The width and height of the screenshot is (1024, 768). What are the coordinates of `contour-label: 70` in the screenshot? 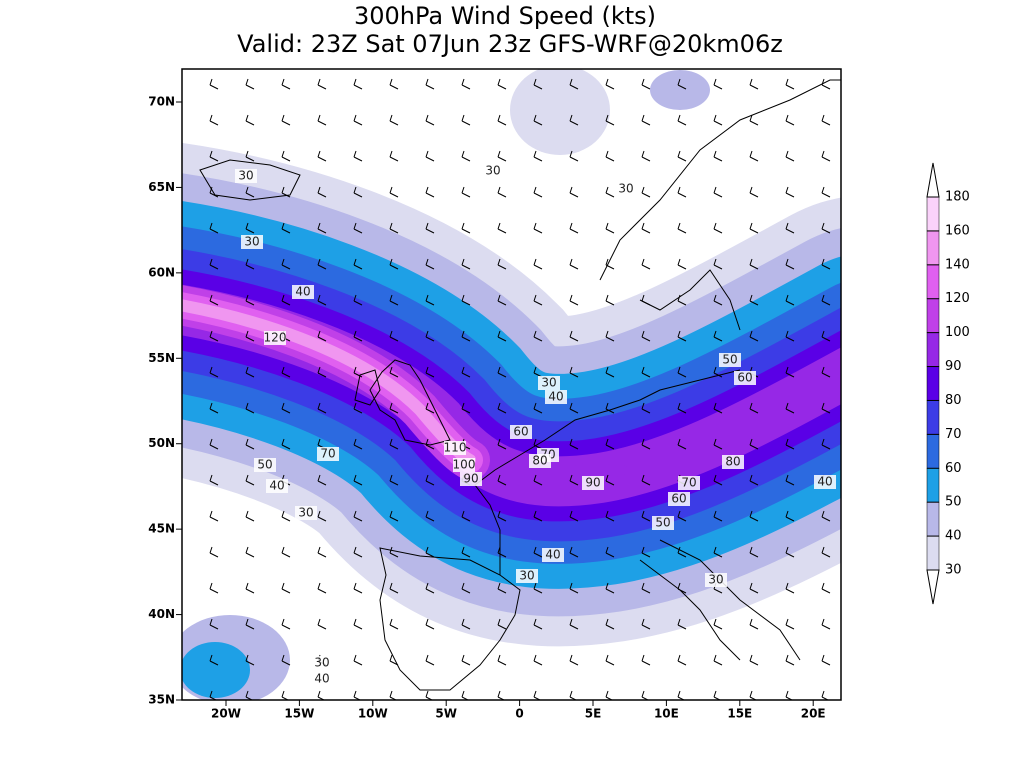 It's located at (327, 454).